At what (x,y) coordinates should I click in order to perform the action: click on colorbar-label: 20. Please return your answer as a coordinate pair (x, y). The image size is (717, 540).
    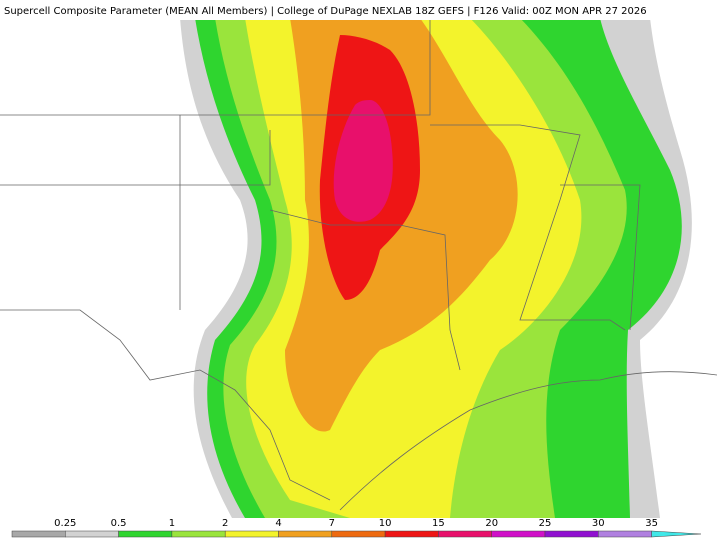
    Looking at the image, I should click on (491, 523).